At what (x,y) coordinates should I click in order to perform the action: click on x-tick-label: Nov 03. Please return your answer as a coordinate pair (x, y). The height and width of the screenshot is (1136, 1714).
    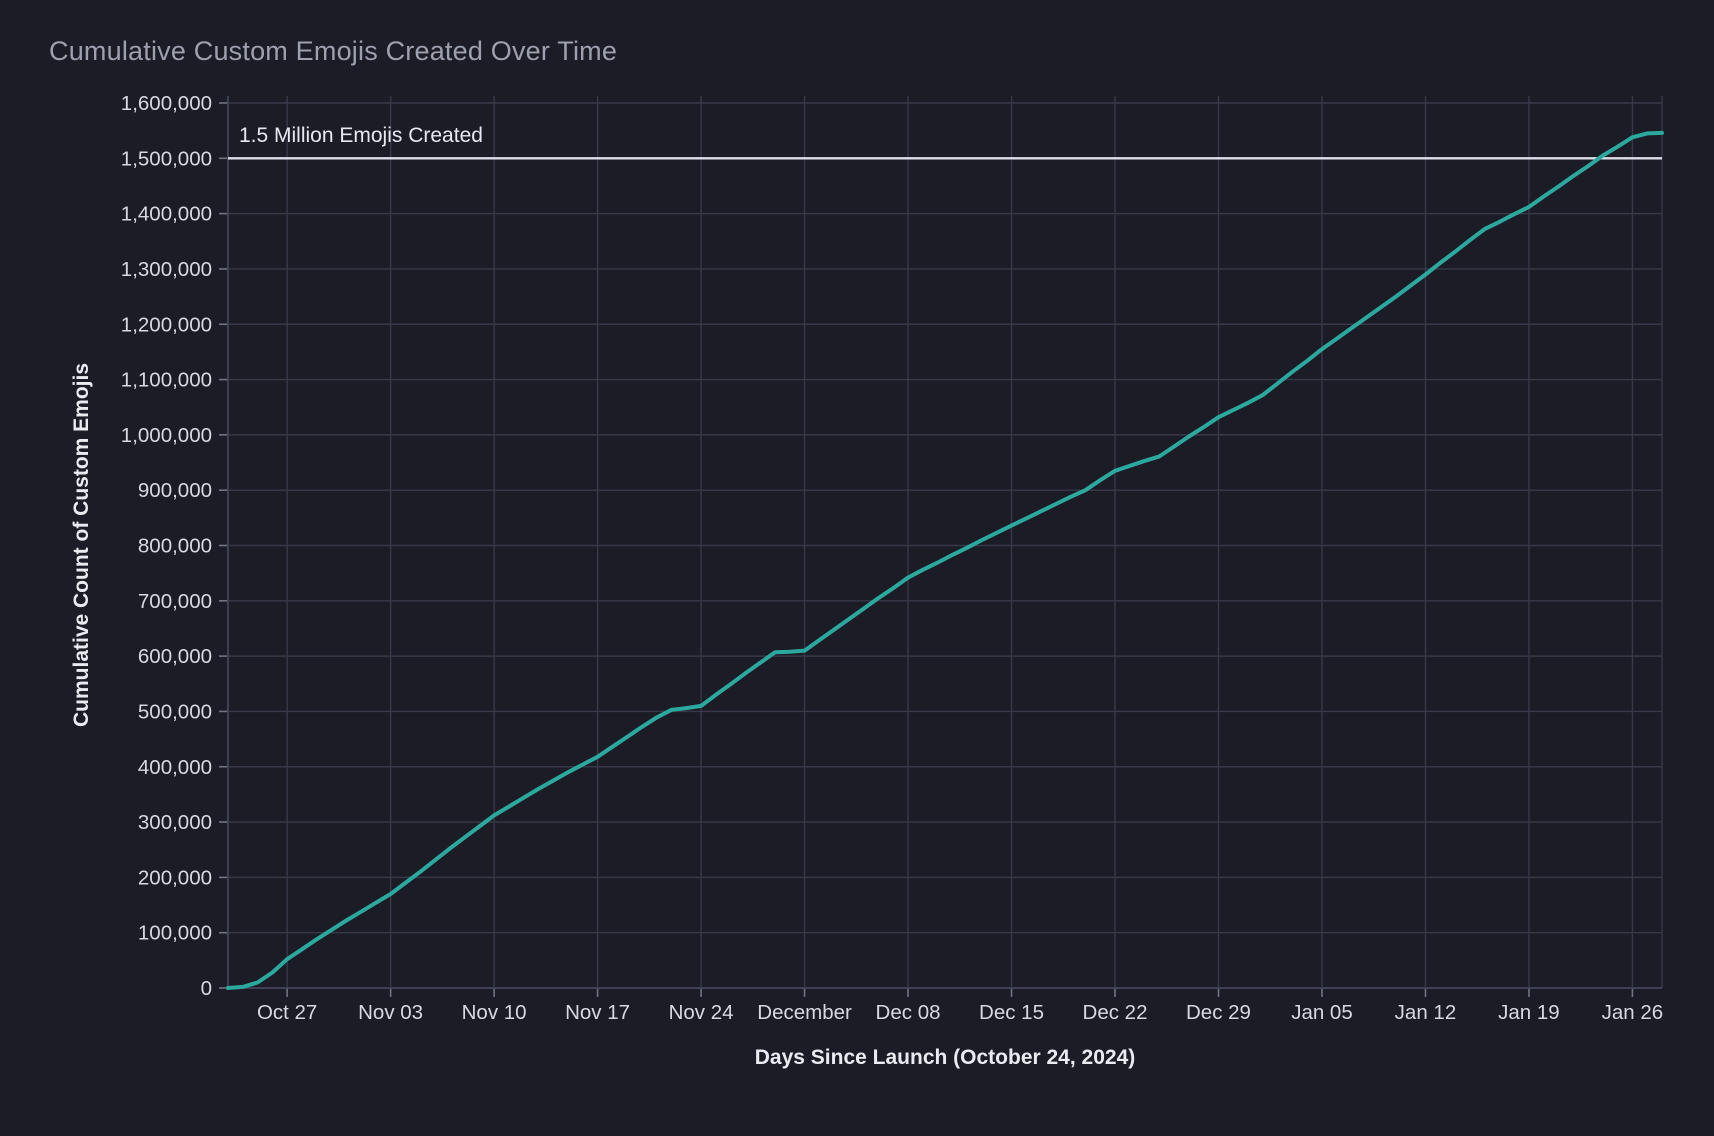
    Looking at the image, I should click on (390, 1012).